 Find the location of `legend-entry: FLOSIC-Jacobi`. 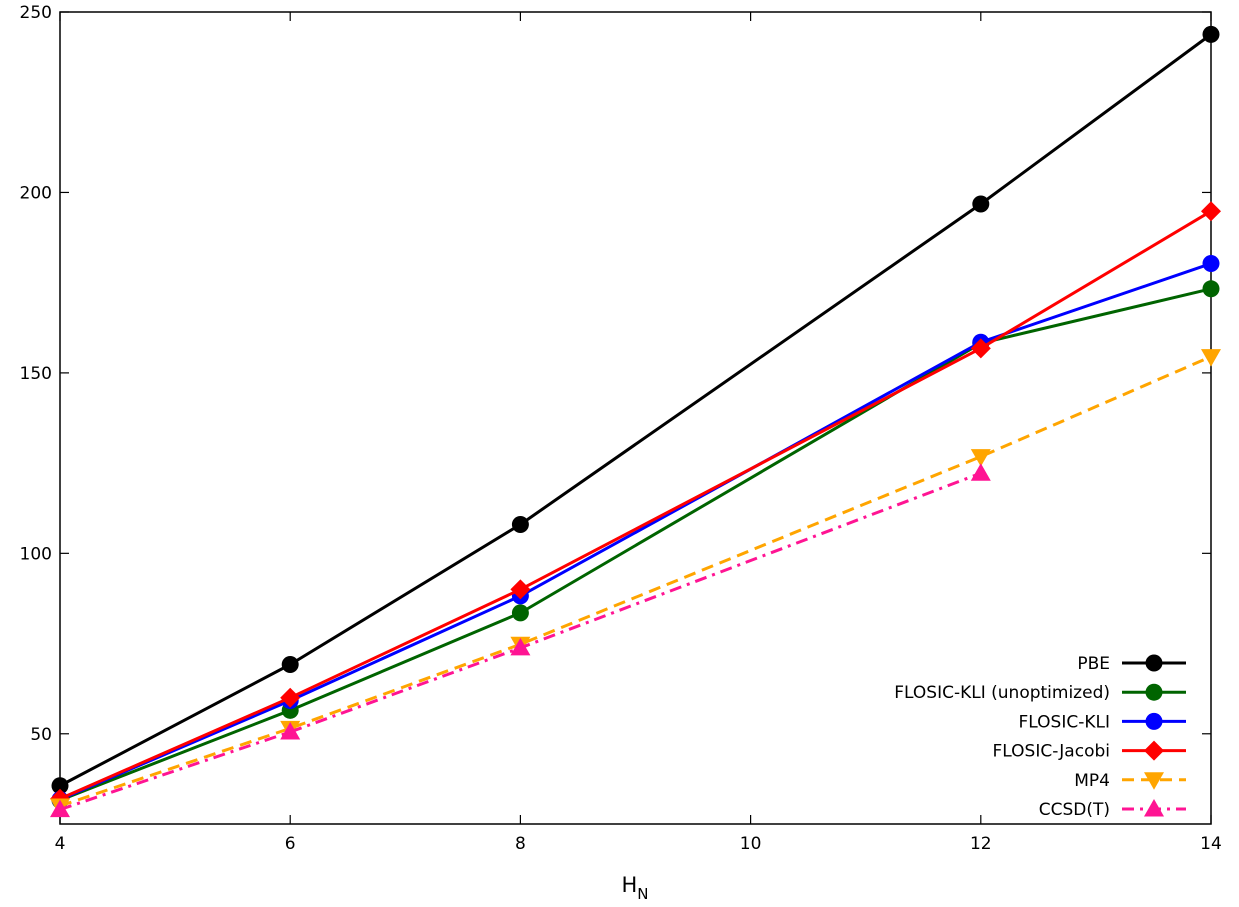

legend-entry: FLOSIC-Jacobi is located at coordinates (1089, 751).